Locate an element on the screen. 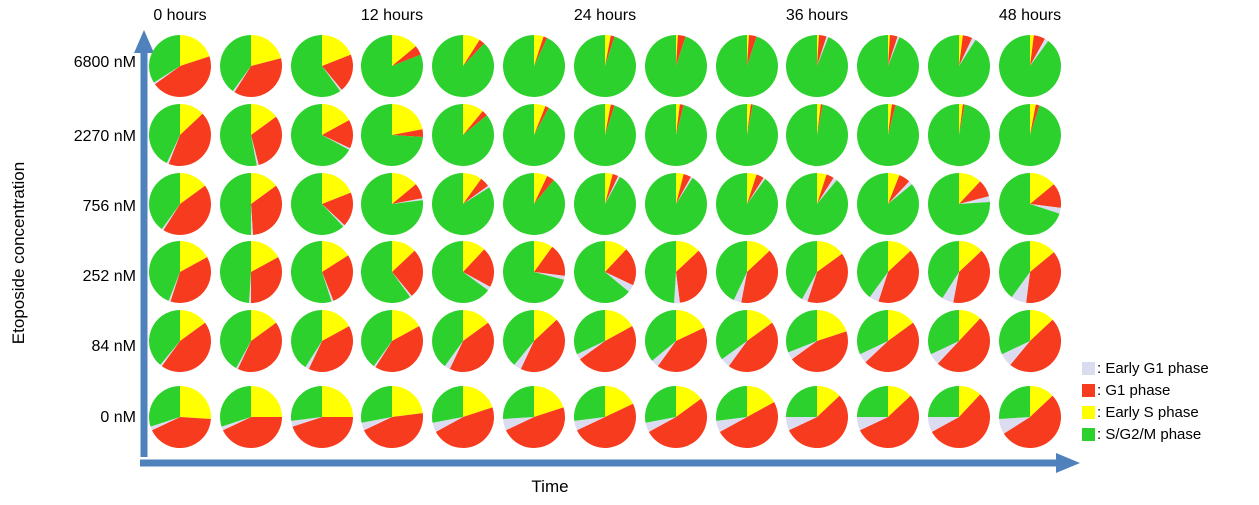 Image resolution: width=1259 pixels, height=505 pixels. pie-0nM-16h is located at coordinates (463, 417).